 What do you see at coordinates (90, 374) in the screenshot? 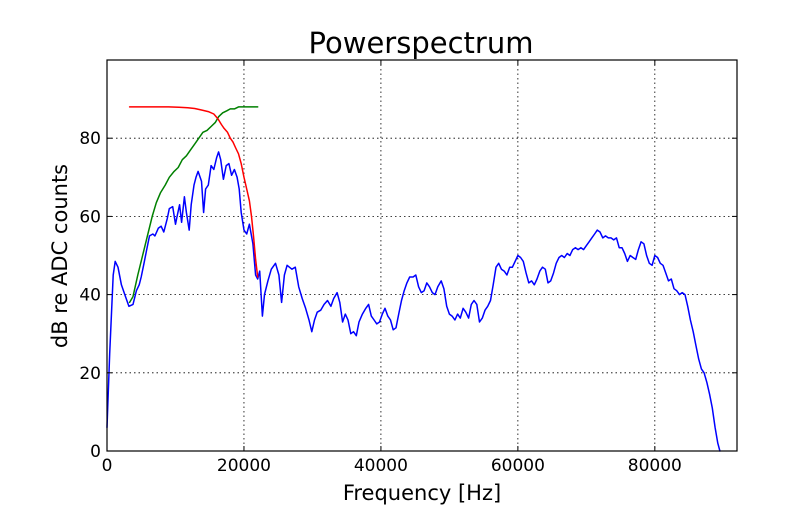
I see `y-tick-label-1: 20` at bounding box center [90, 374].